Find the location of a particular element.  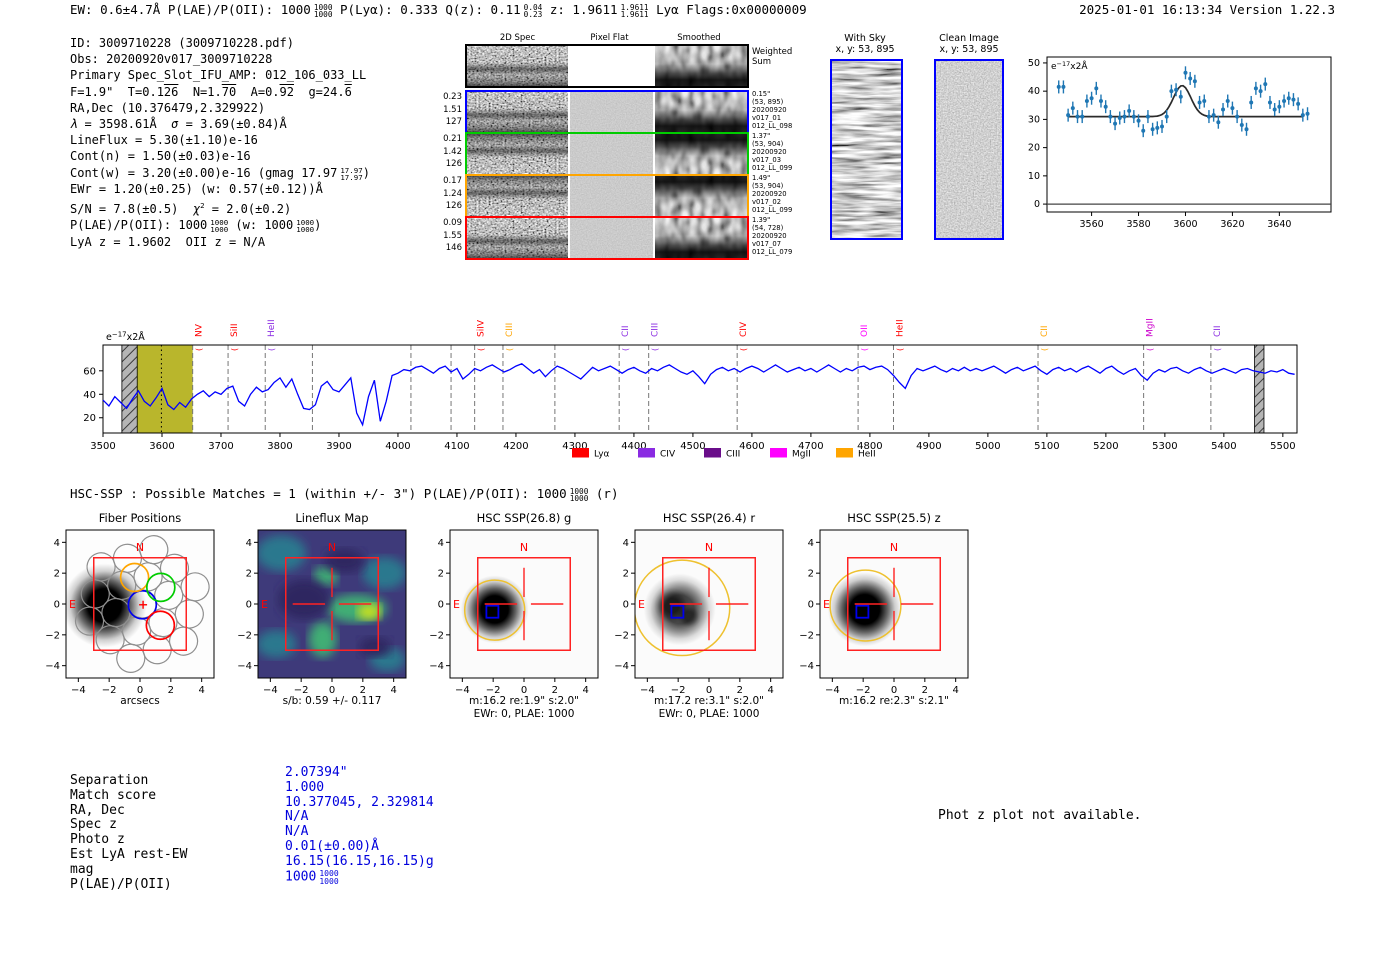

twod-row-right-labels: 1.49" (53, 904) 20200920 v017_02 012_LL_099 is located at coordinates (772, 194).